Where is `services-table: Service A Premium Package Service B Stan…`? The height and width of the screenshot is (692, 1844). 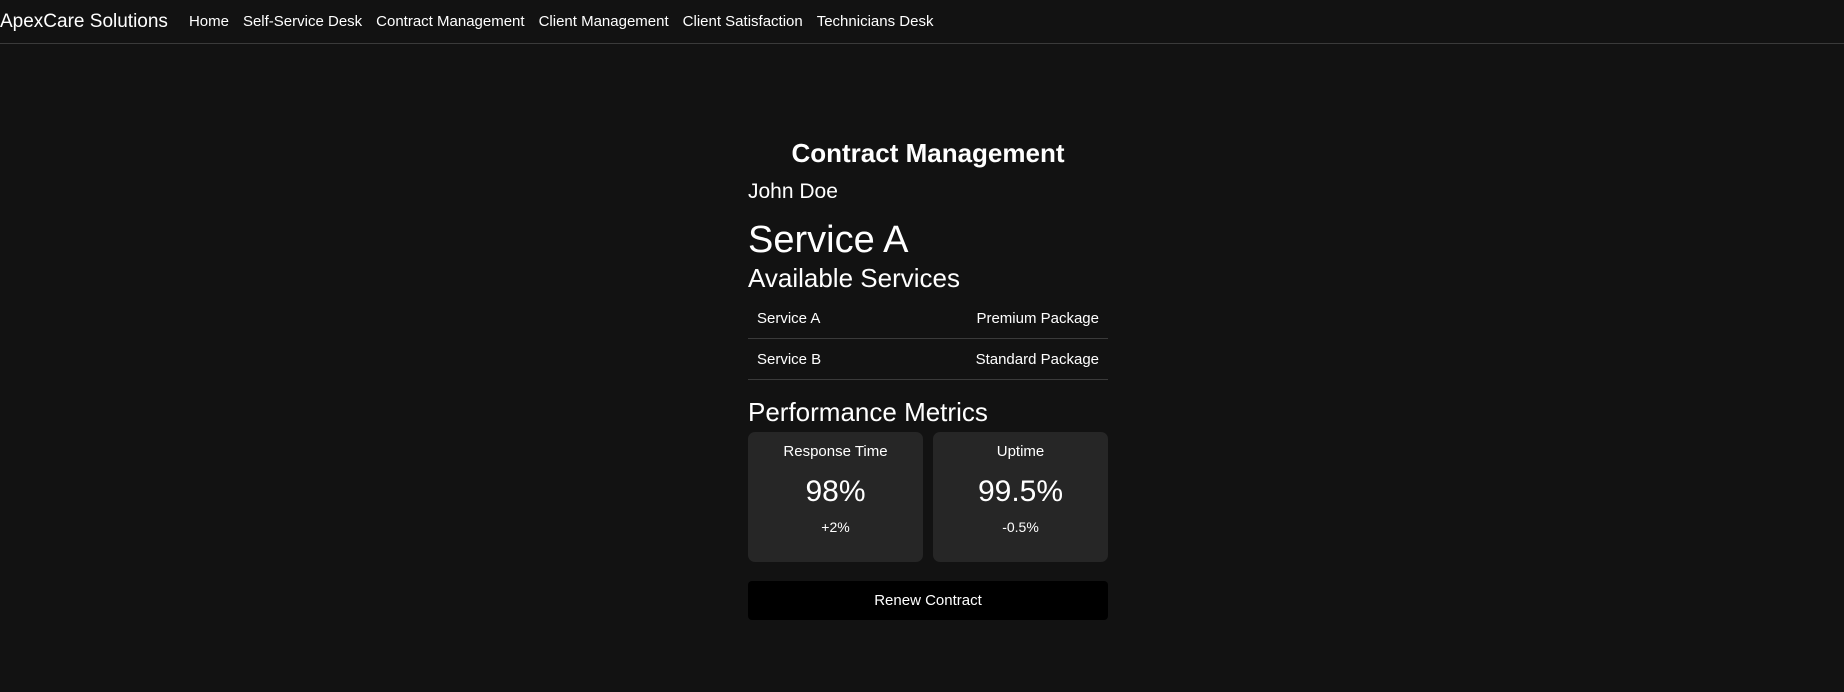 services-table: Service A Premium Package Service B Stan… is located at coordinates (928, 339).